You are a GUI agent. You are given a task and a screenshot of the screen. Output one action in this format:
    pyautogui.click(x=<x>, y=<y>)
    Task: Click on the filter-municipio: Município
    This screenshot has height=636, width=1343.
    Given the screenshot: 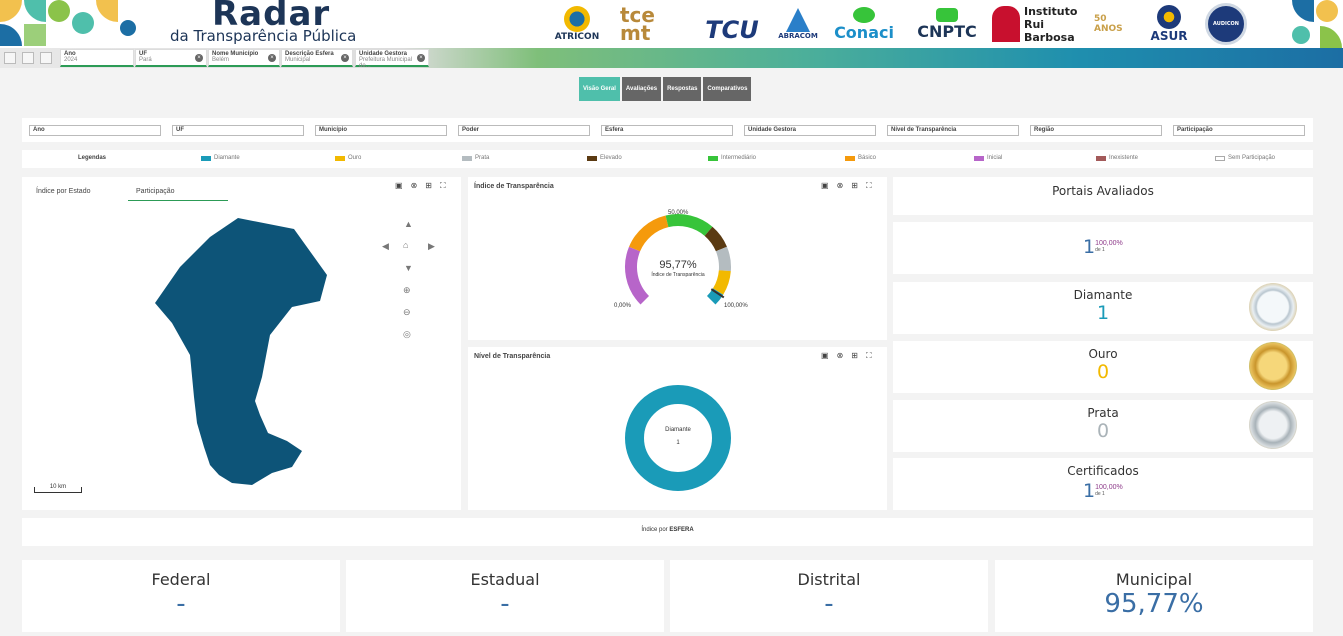 What is the action you would take?
    pyautogui.click(x=381, y=130)
    